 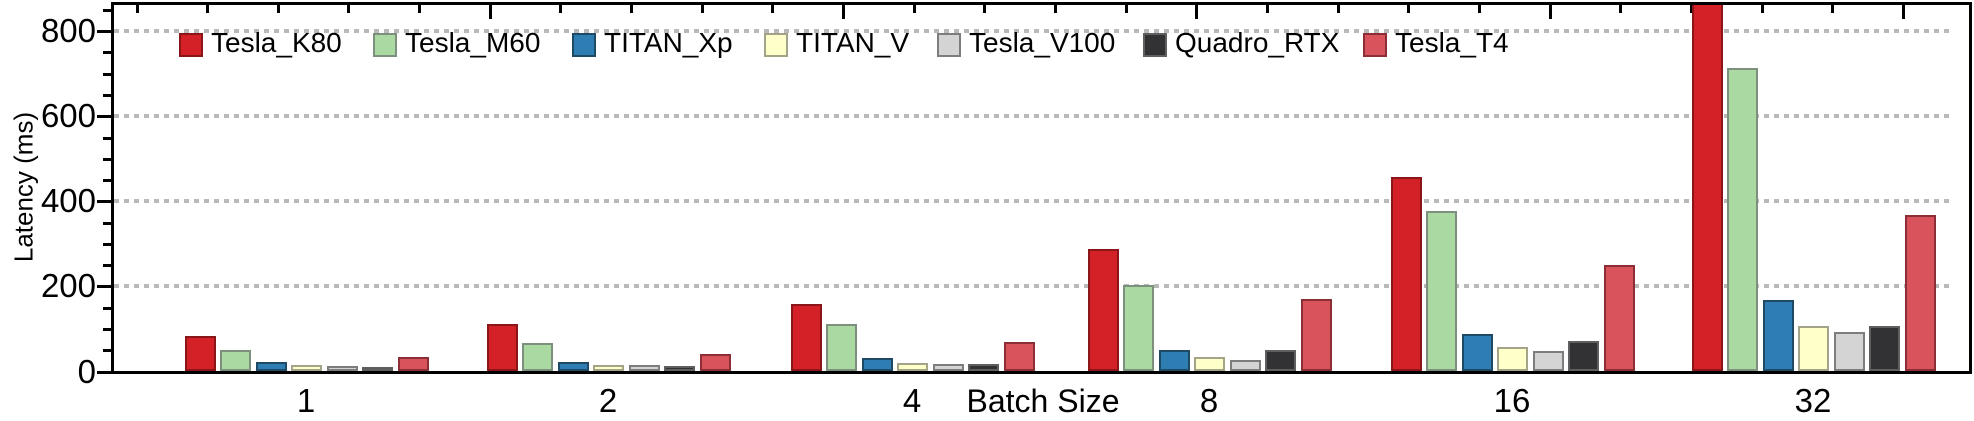 I want to click on x-tick-label-4: 4, so click(x=912, y=400).